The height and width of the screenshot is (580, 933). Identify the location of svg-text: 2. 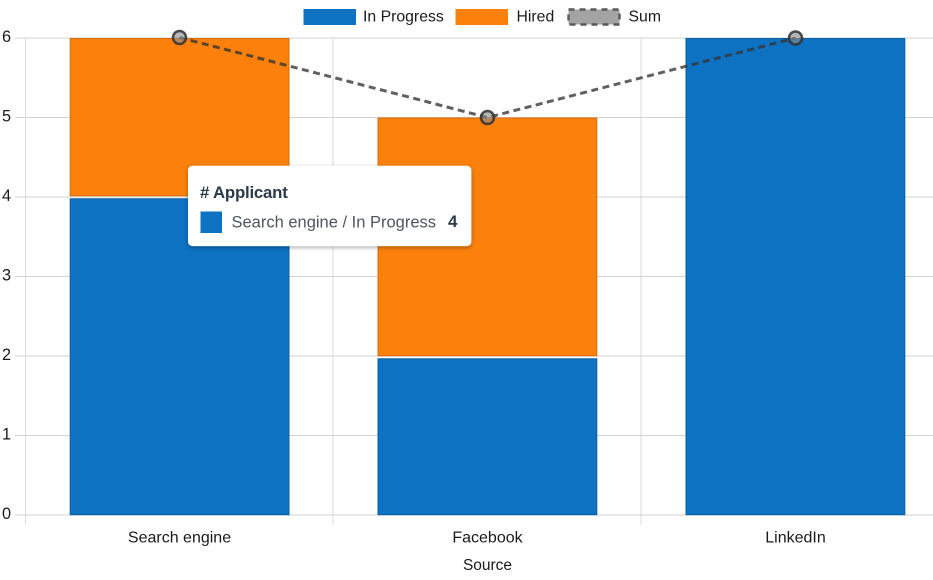
(6, 355).